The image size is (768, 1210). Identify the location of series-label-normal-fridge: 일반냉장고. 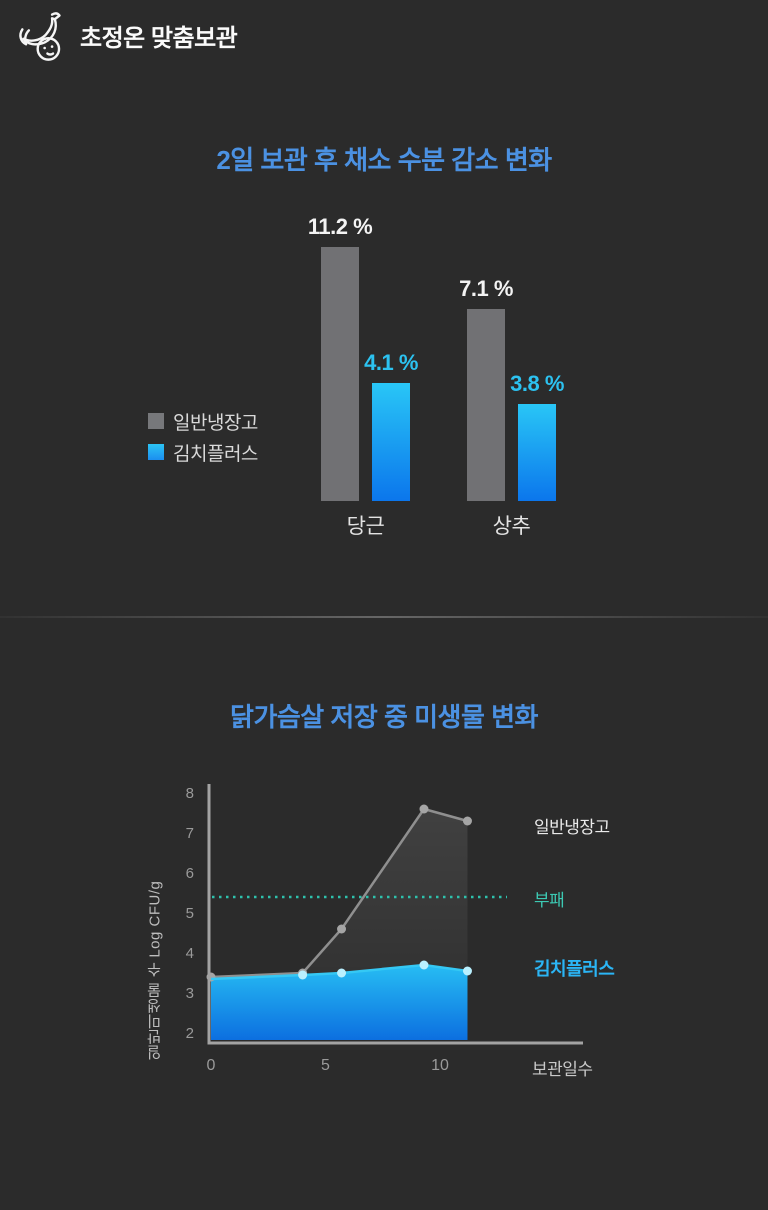
(572, 827).